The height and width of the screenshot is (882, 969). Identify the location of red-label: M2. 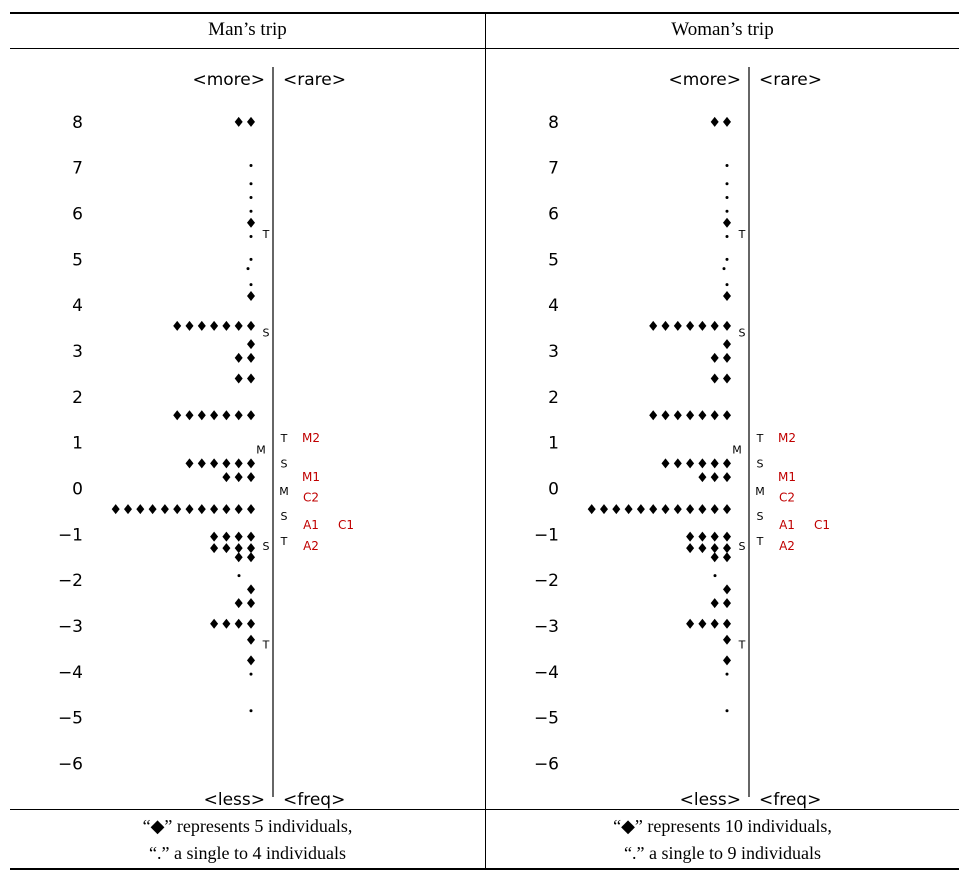
(311, 438).